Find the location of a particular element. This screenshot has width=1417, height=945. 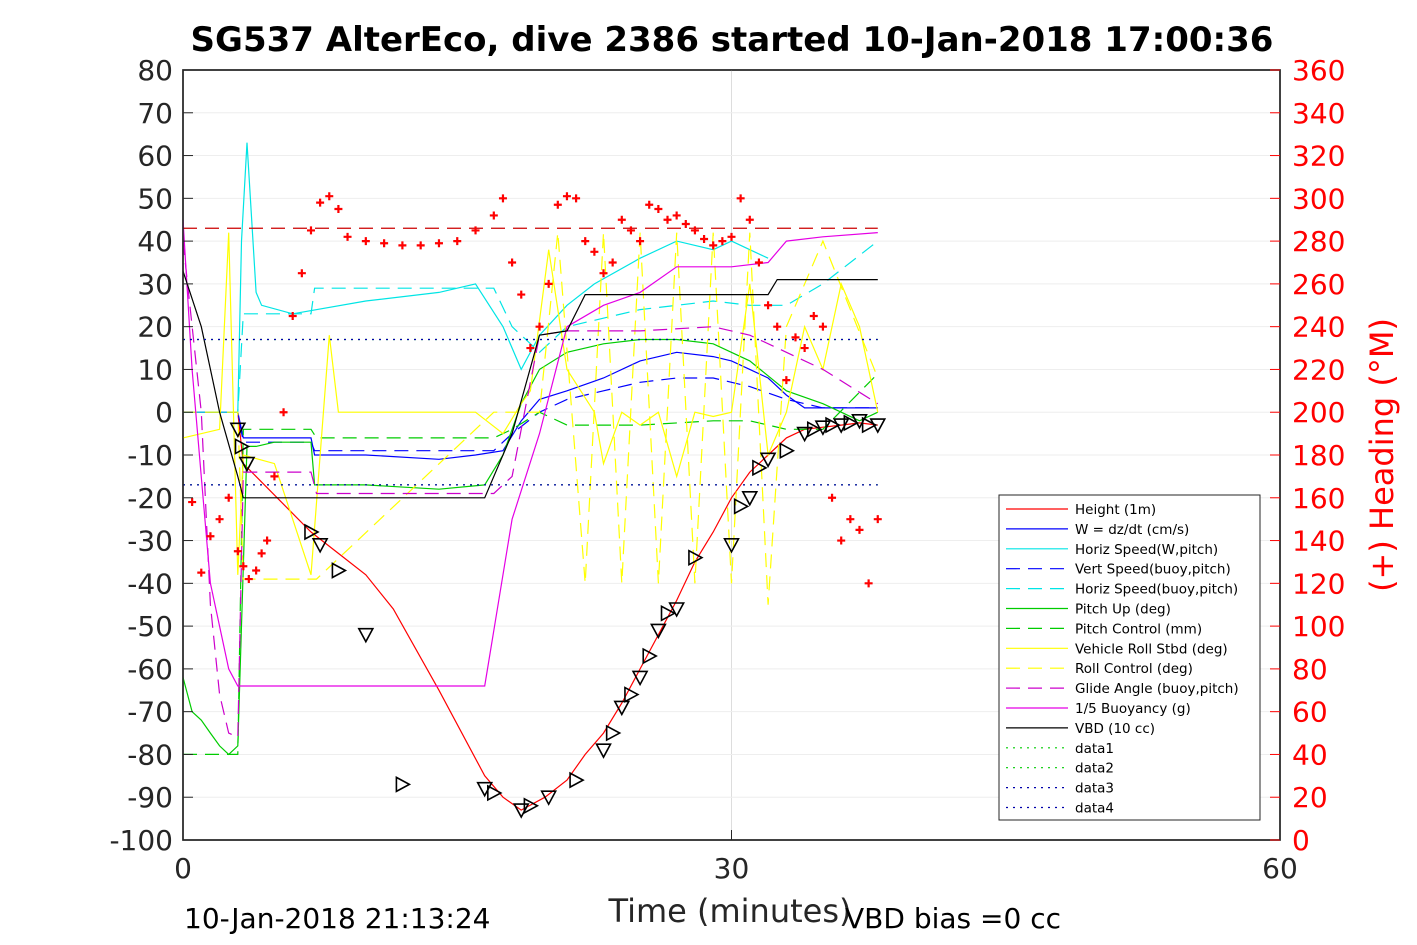

legend-label: Height (1m) is located at coordinates (1115, 510).